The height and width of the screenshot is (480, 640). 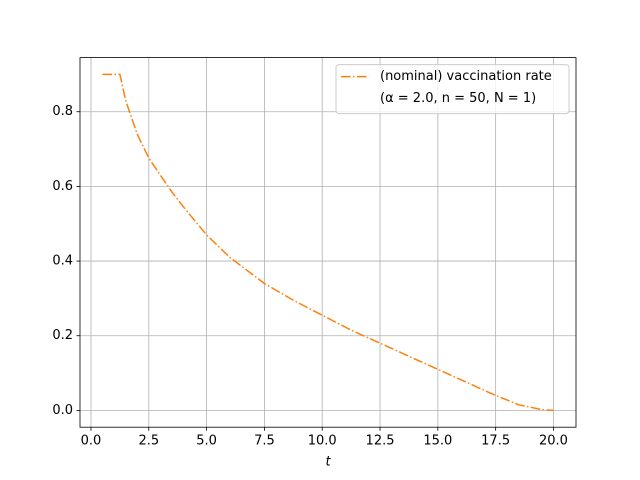 What do you see at coordinates (62, 335) in the screenshot?
I see `y-tick-label: 0.2` at bounding box center [62, 335].